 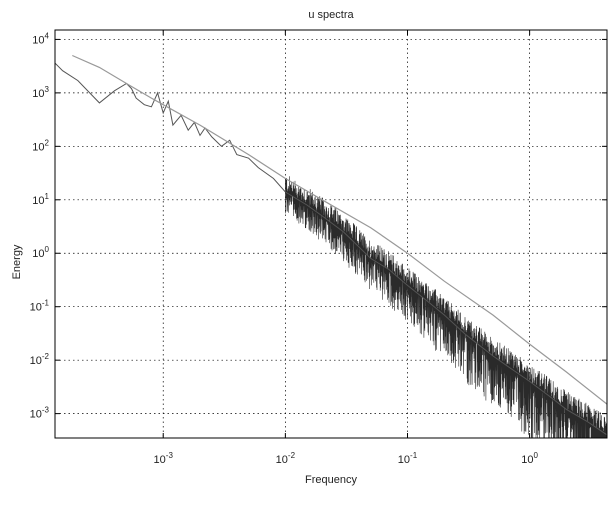 I want to click on chart-title: u spectra, so click(x=331, y=15).